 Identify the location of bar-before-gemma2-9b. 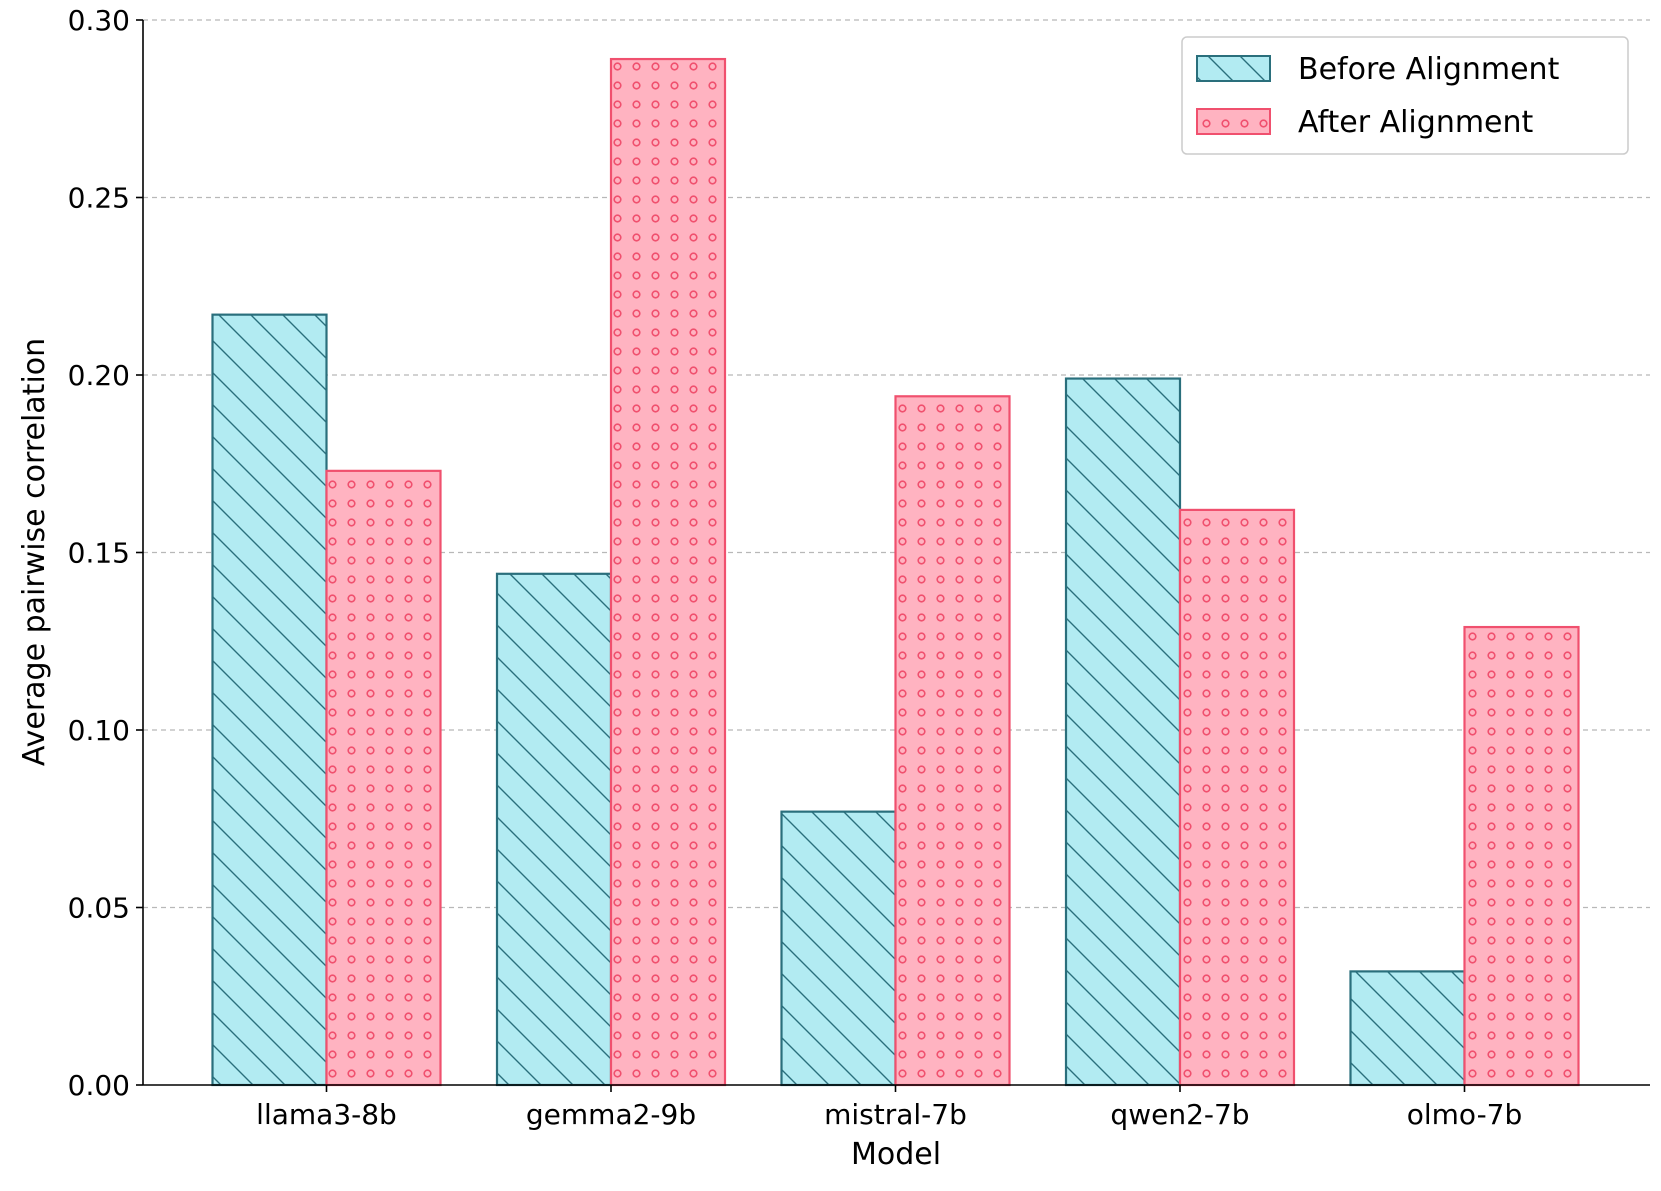
(554, 829).